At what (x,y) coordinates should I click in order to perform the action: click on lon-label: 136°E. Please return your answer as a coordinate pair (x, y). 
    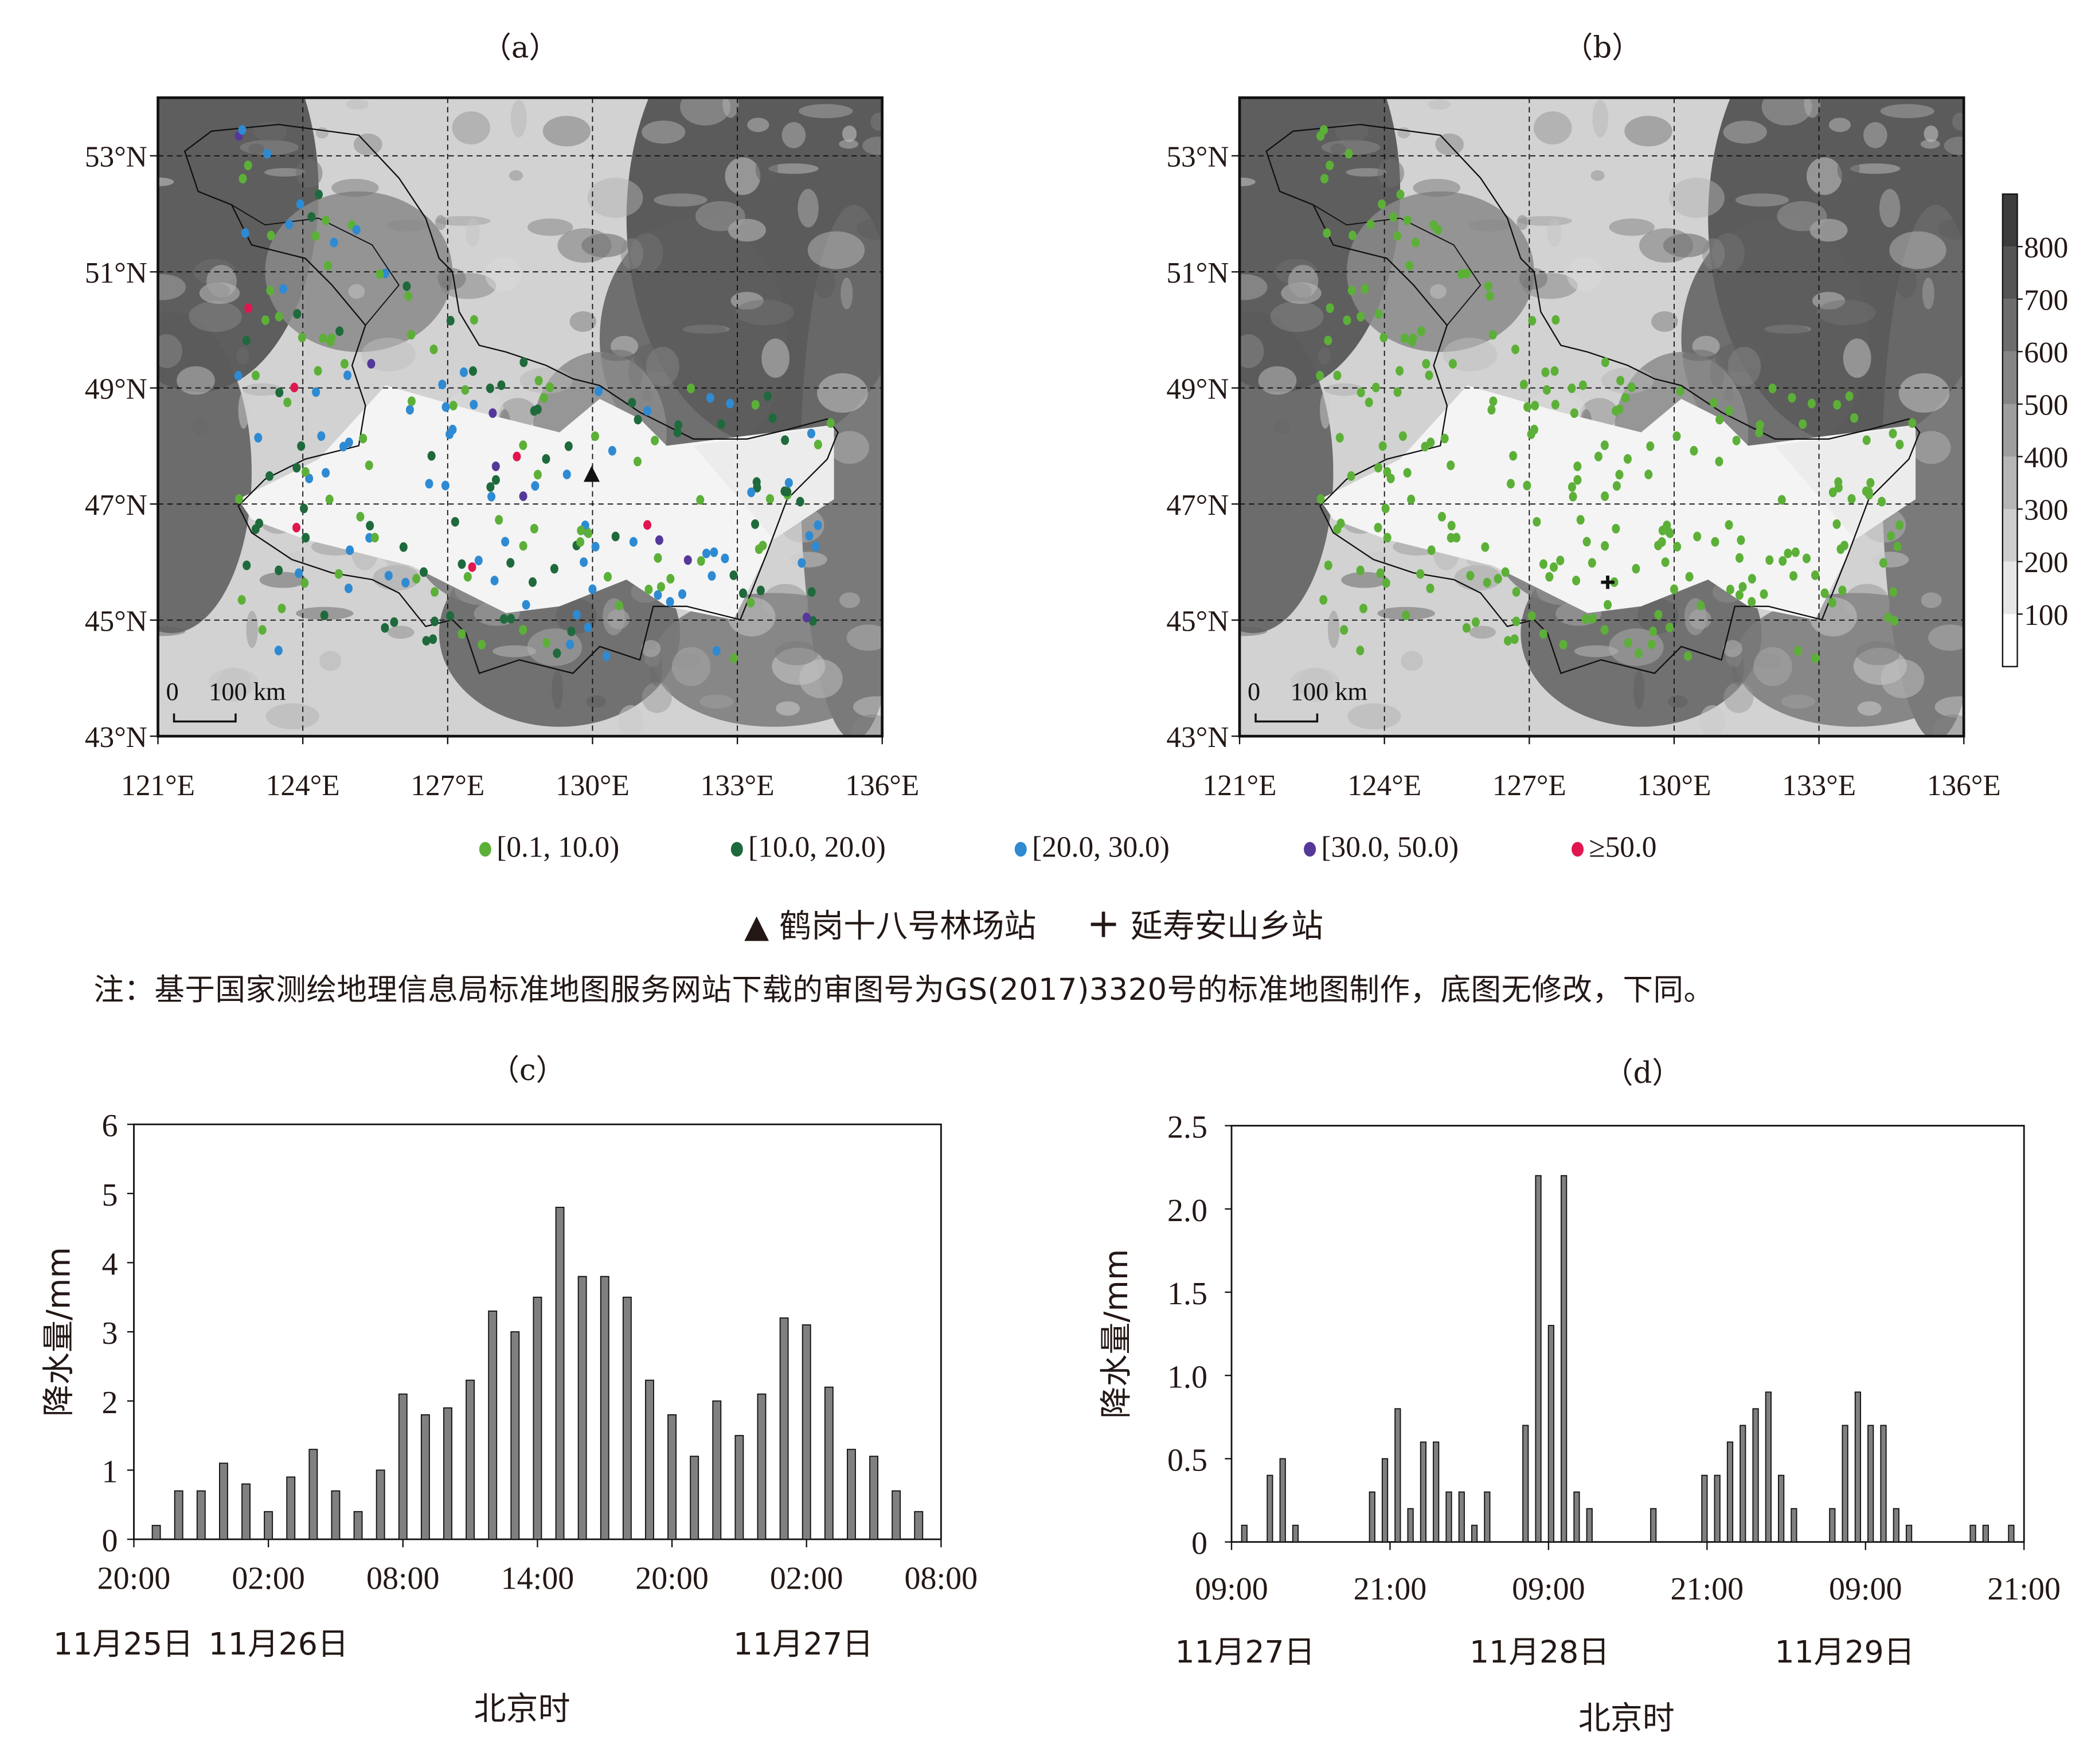
    Looking at the image, I should click on (882, 785).